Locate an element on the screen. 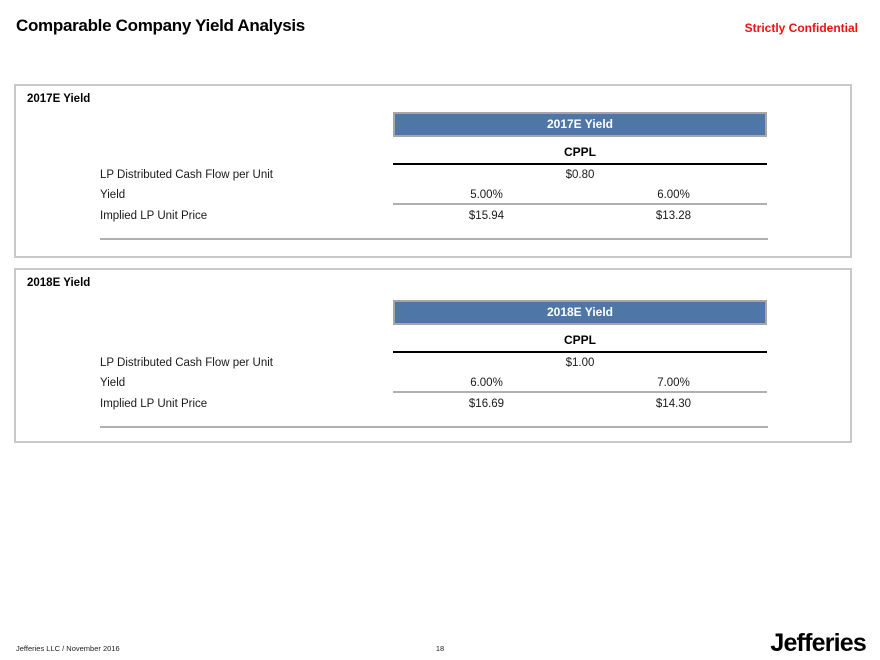 The width and height of the screenshot is (880, 660). table-row: LP Distributed Cash Flow per Unit $1.00 is located at coordinates (434, 363).